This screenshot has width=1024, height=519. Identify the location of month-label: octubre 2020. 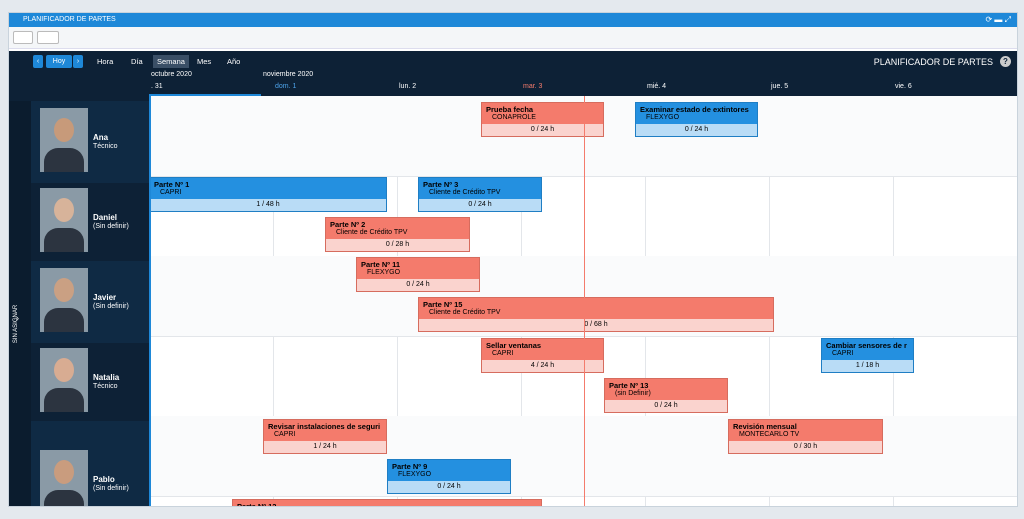
(171, 74).